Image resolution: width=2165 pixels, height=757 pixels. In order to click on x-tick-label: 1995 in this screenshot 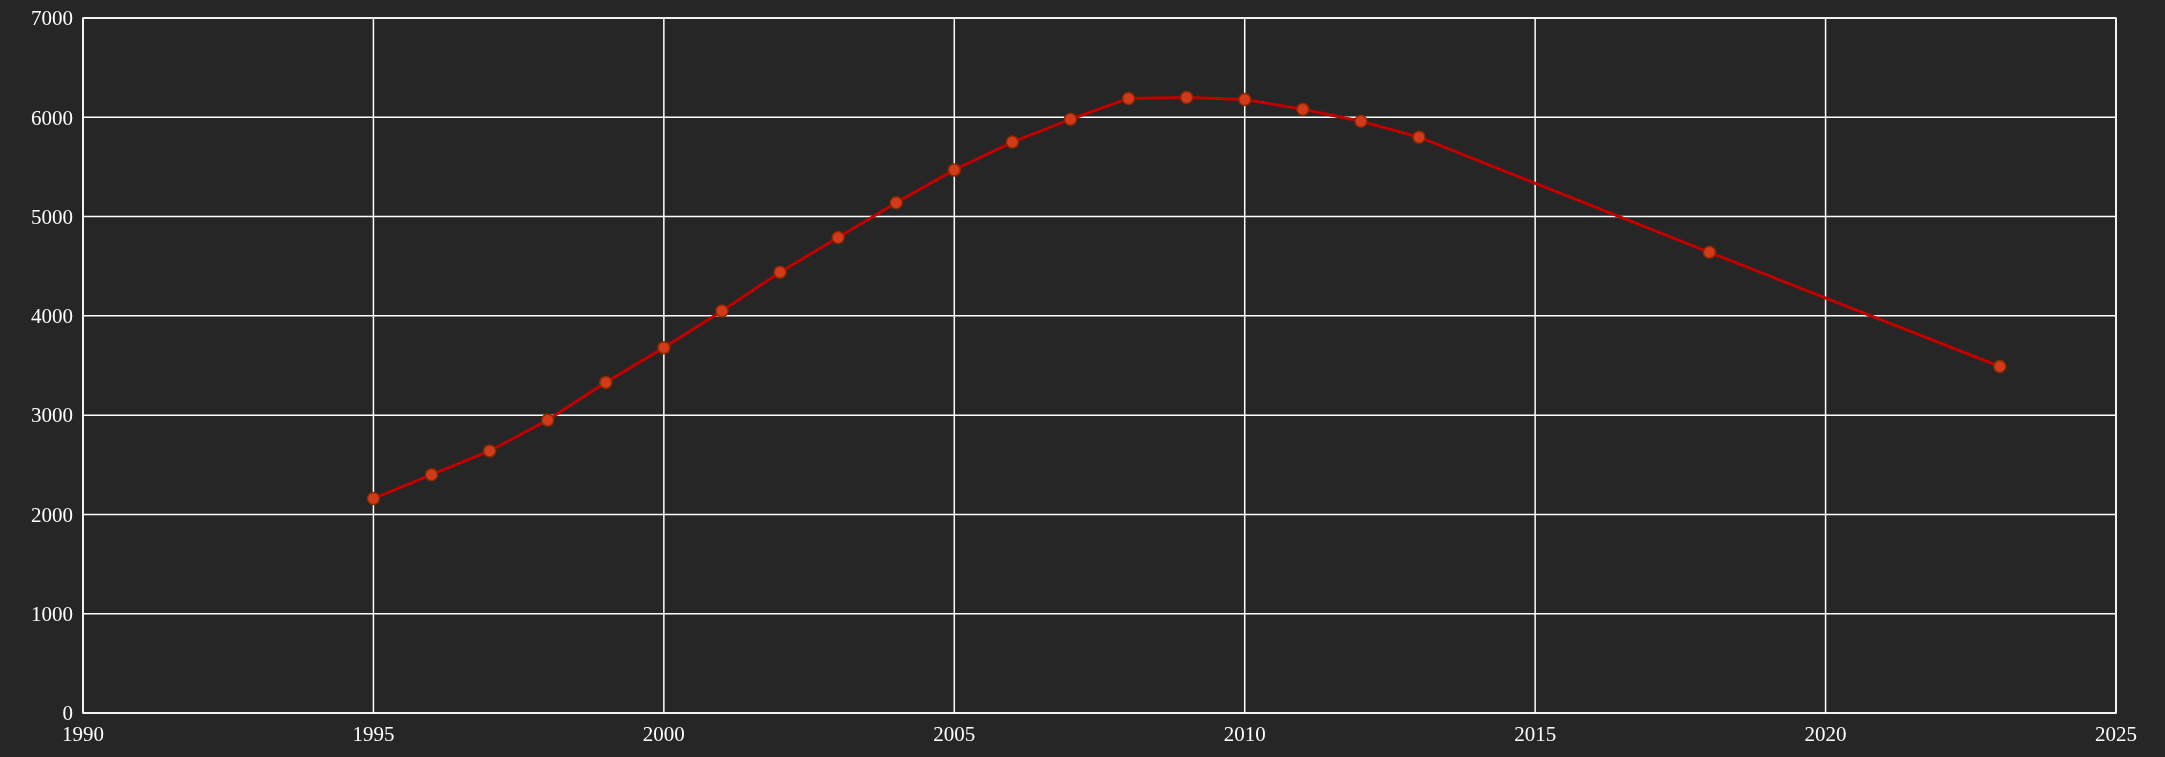, I will do `click(373, 734)`.